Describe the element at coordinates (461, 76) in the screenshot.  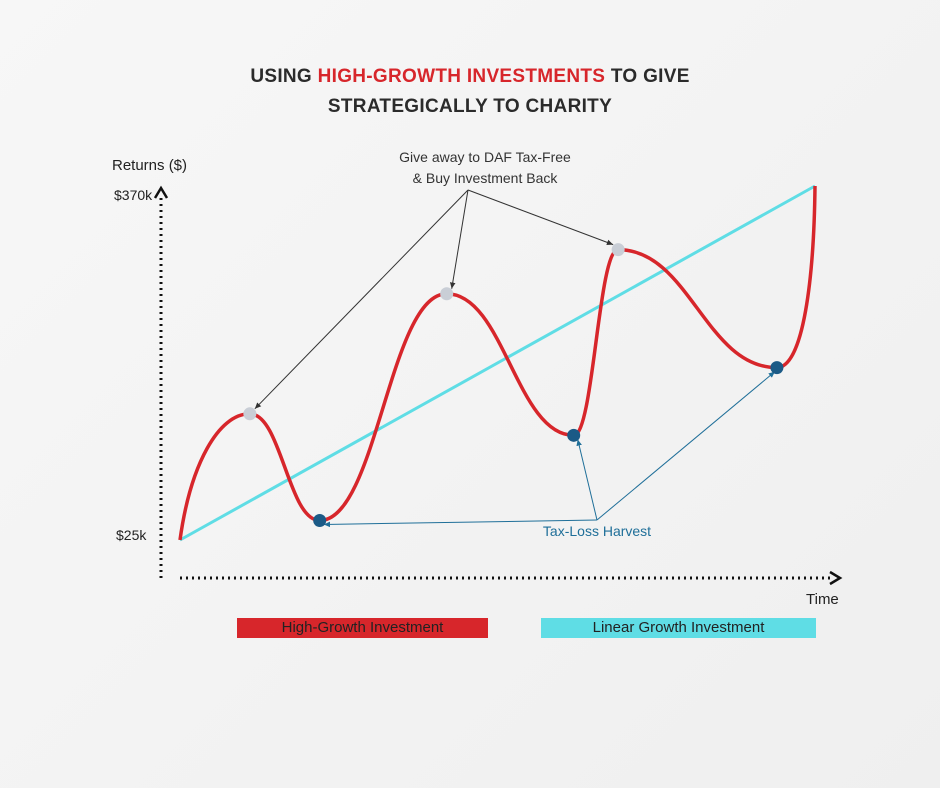
I see `title-highlight: HIGH-GROWTH INVESTMENTS` at that location.